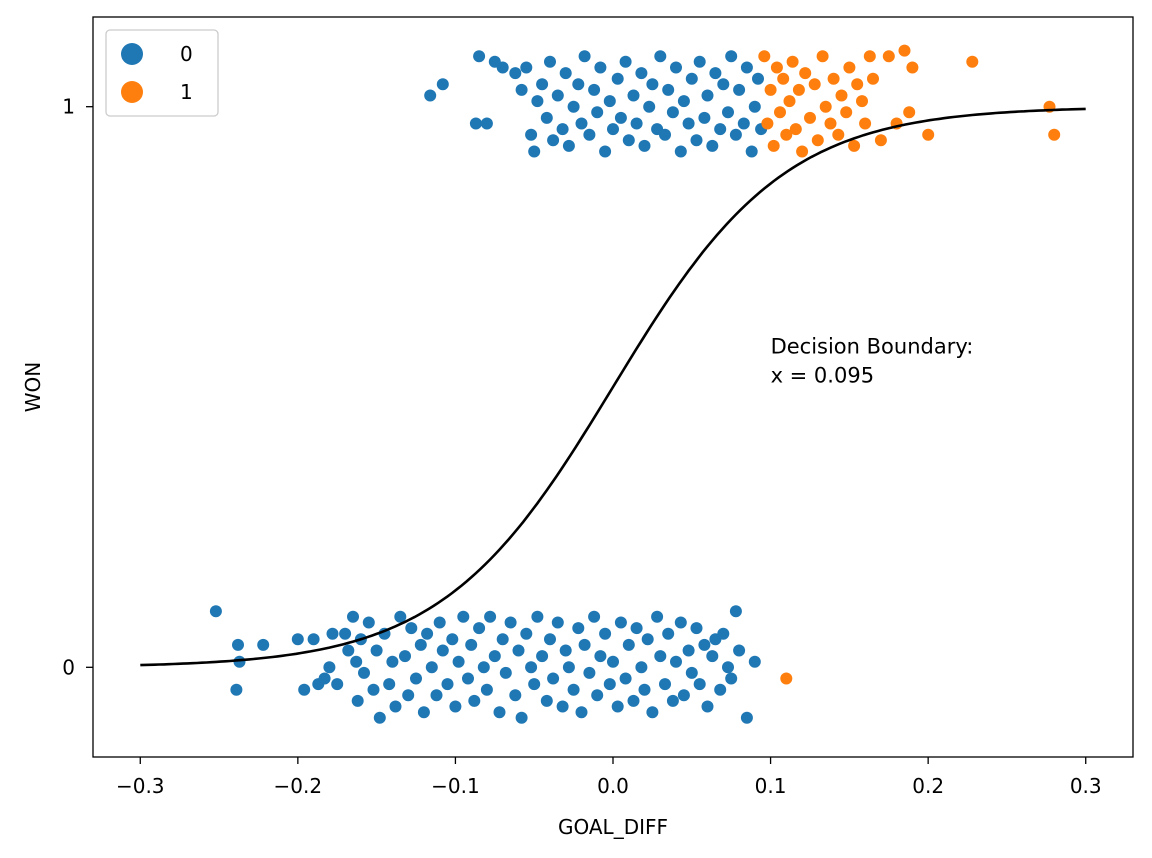  What do you see at coordinates (1086, 786) in the screenshot?
I see `x-tick-label-6: 0.3` at bounding box center [1086, 786].